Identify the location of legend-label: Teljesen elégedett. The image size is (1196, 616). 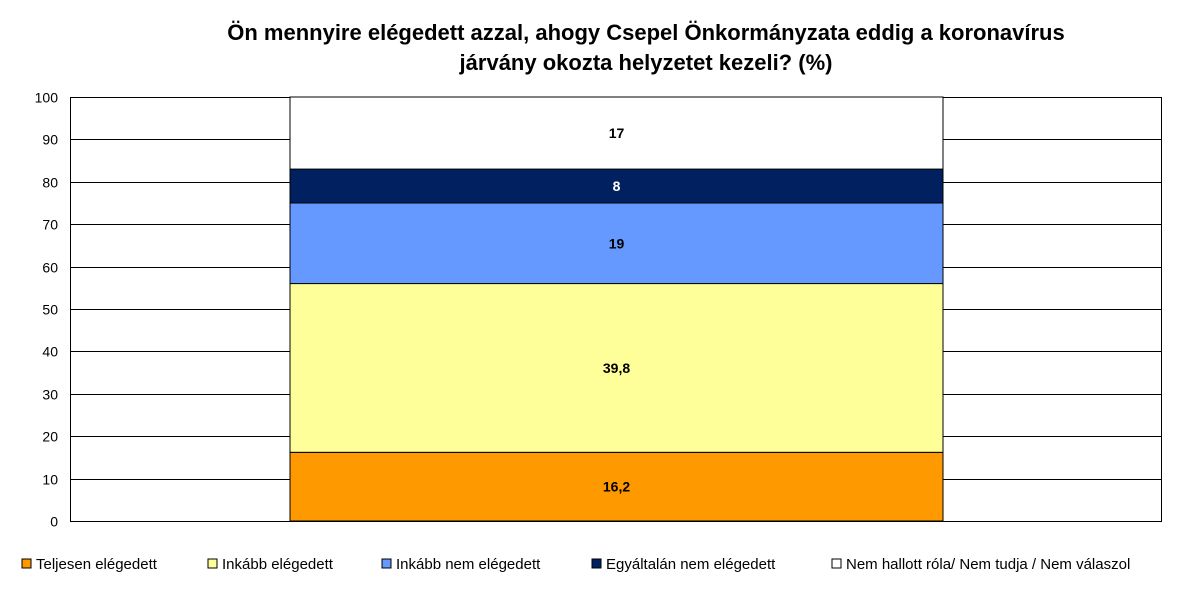
(97, 564).